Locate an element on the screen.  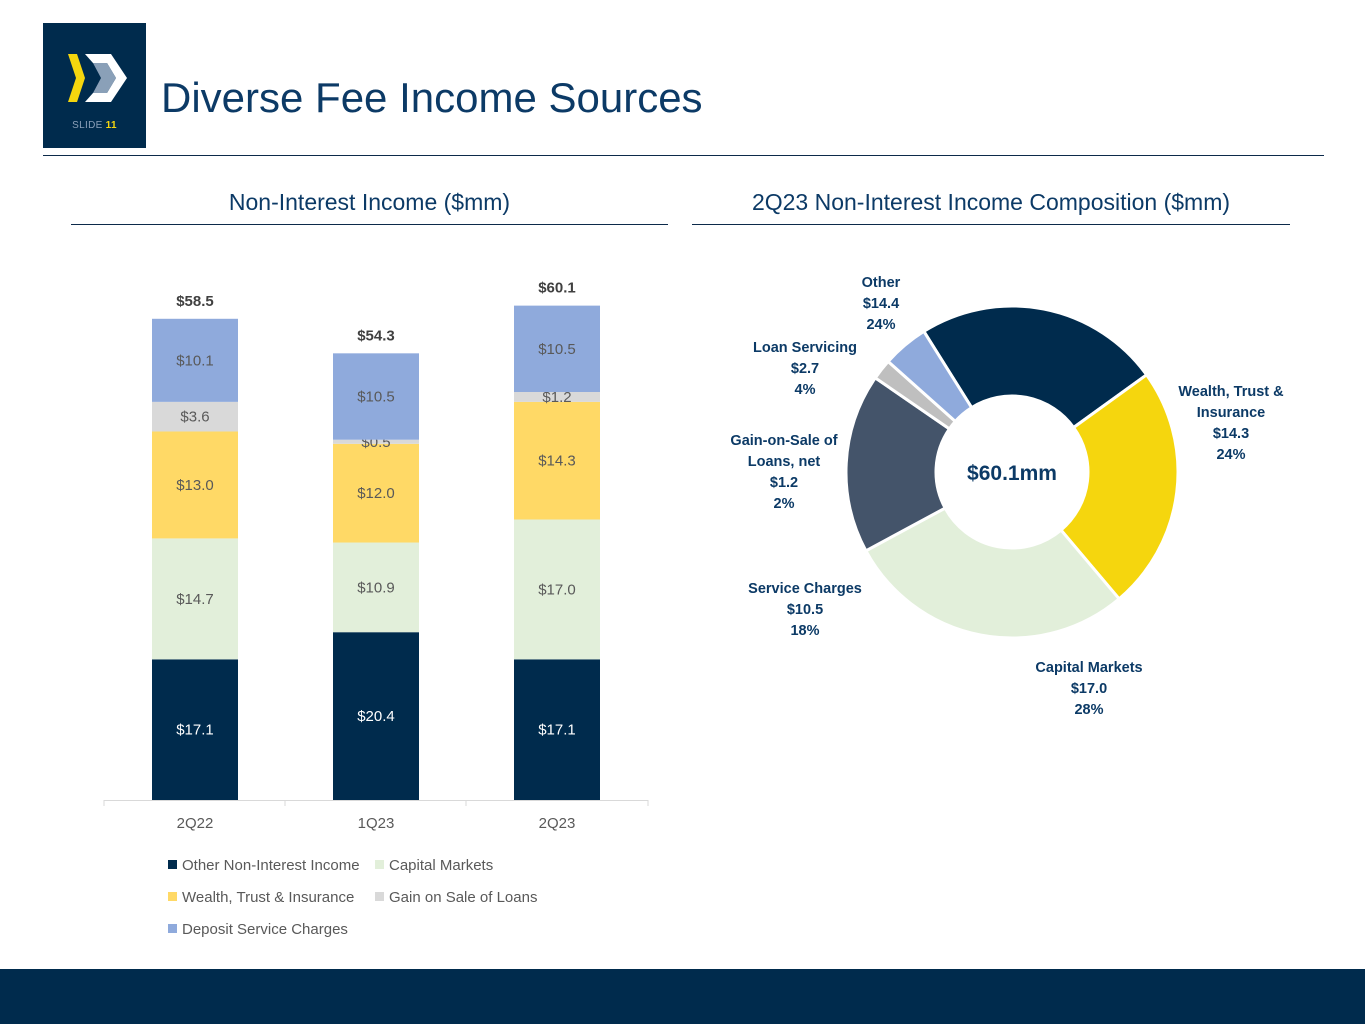
legend-label: Other Non-Interest Income is located at coordinates (271, 865).